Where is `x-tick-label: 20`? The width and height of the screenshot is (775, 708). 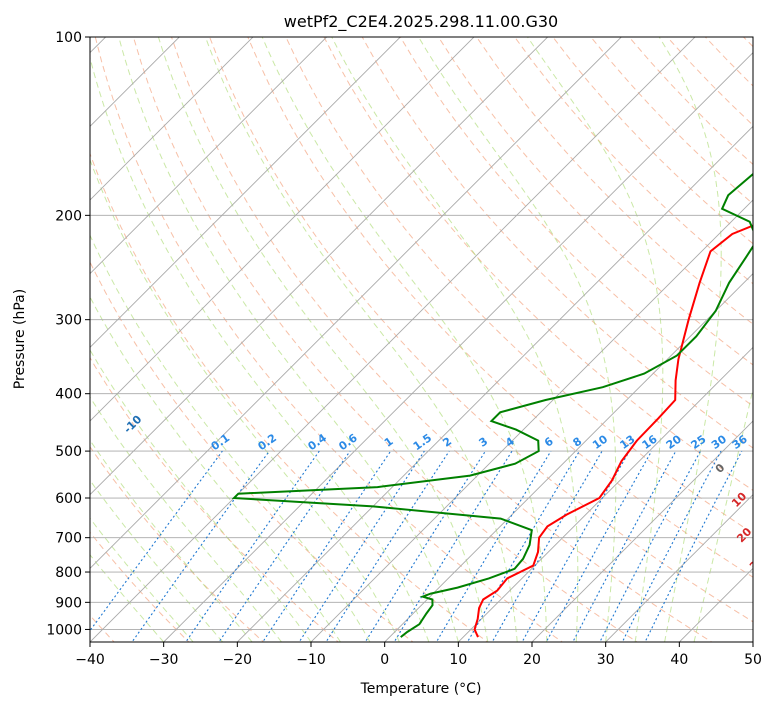 x-tick-label: 20 is located at coordinates (532, 660).